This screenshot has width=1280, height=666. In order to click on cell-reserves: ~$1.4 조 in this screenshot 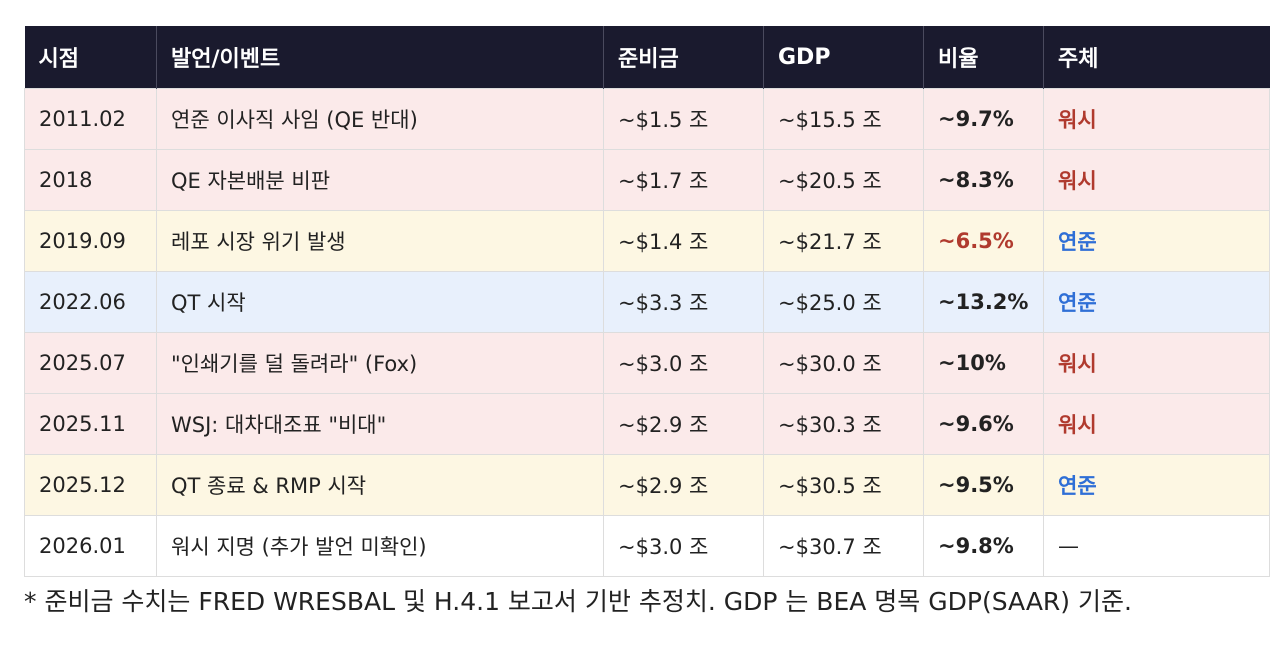, I will do `click(683, 241)`.